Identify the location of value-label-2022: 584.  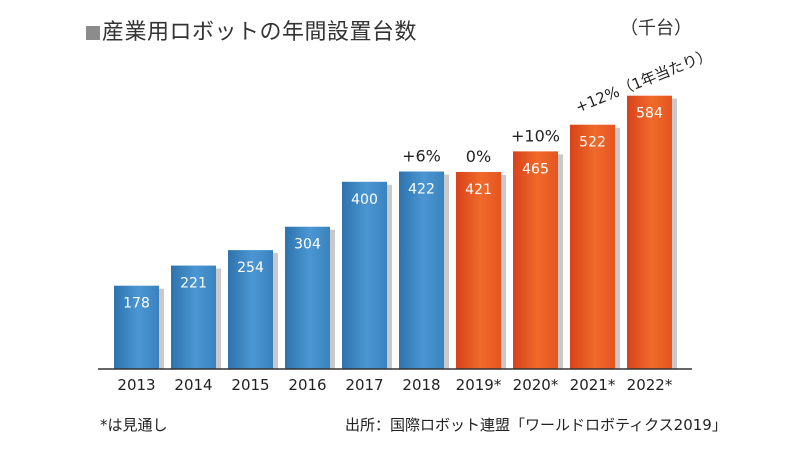
(649, 114).